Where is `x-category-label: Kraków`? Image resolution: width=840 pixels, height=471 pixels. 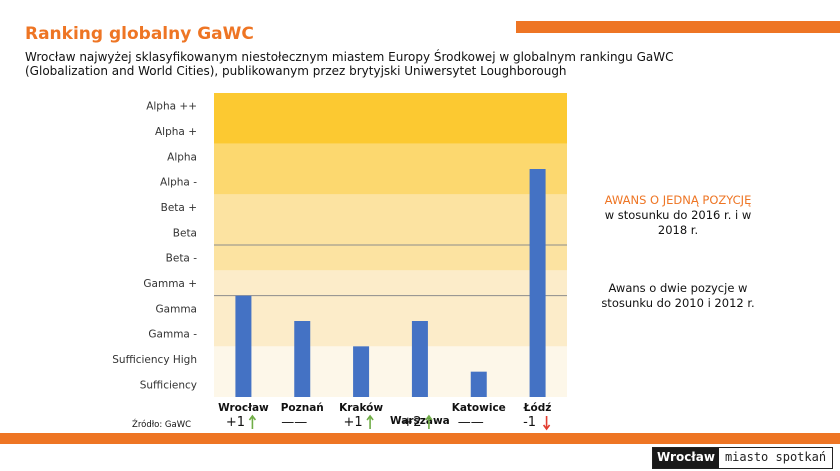
x-category-label: Kraków is located at coordinates (361, 408).